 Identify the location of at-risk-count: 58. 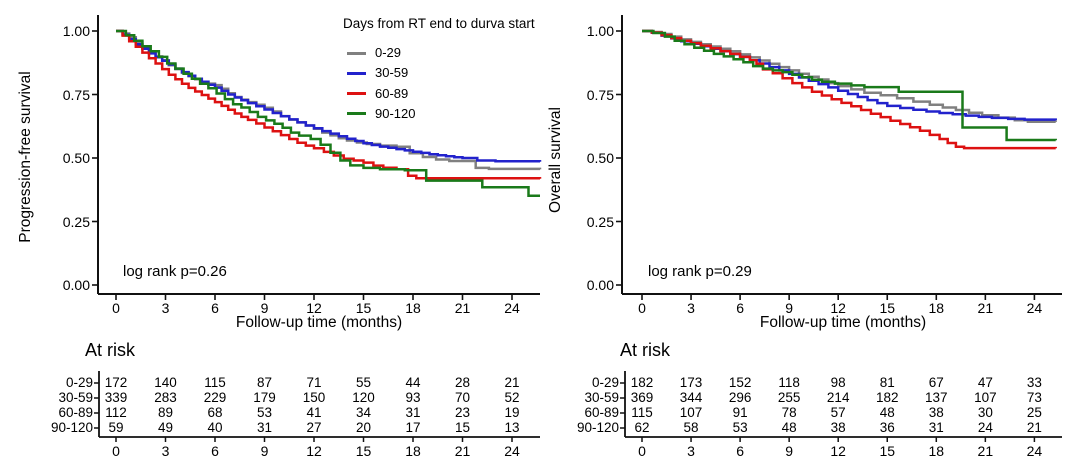
(691, 427).